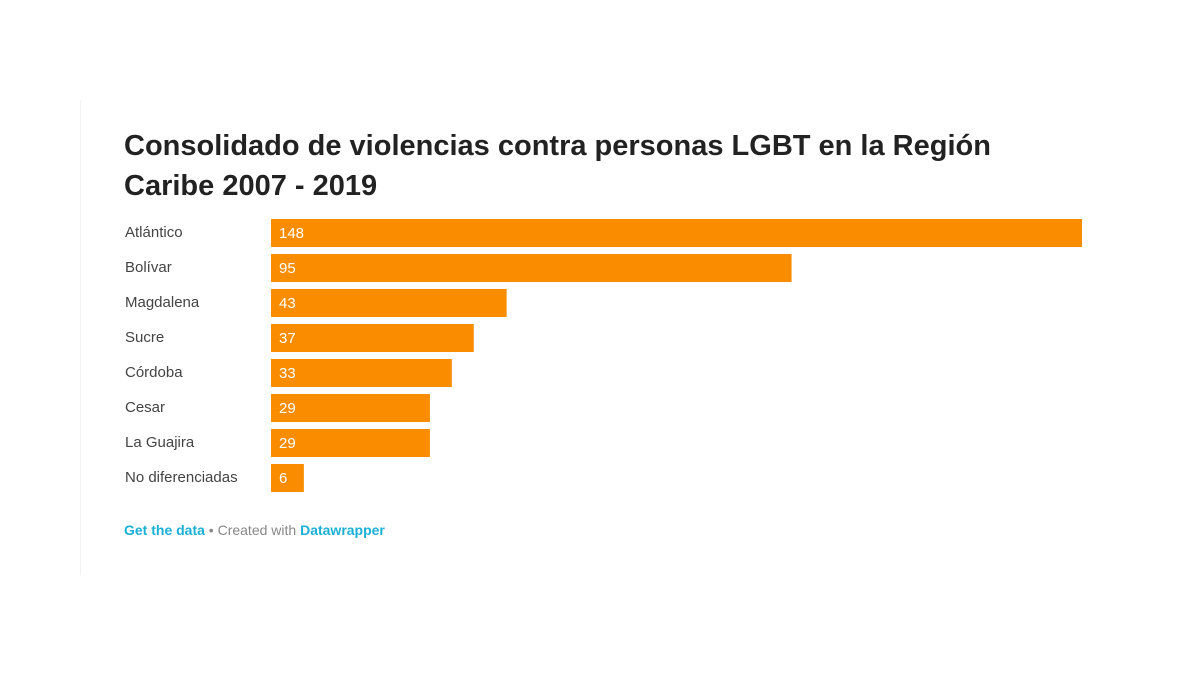 The height and width of the screenshot is (676, 1200). I want to click on credit: • Created with, so click(252, 530).